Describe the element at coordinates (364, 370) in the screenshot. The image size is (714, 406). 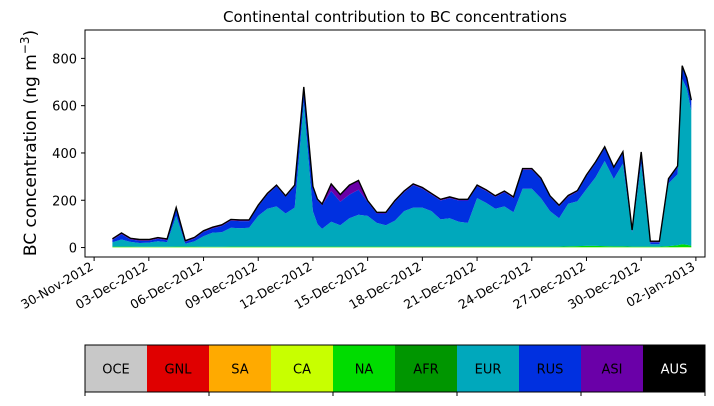
I see `legend-label-na: NA` at that location.